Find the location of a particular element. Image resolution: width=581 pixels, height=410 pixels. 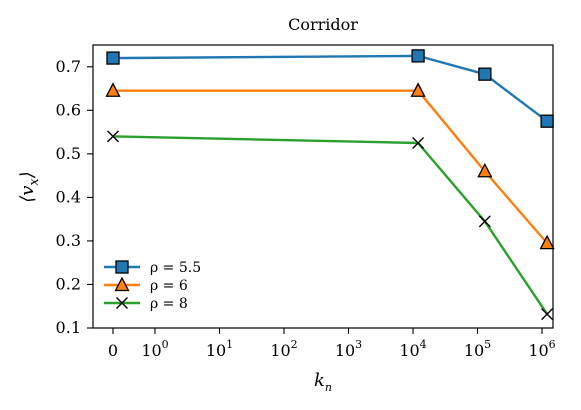

x-tick-label: 10⁶ is located at coordinates (541, 349).